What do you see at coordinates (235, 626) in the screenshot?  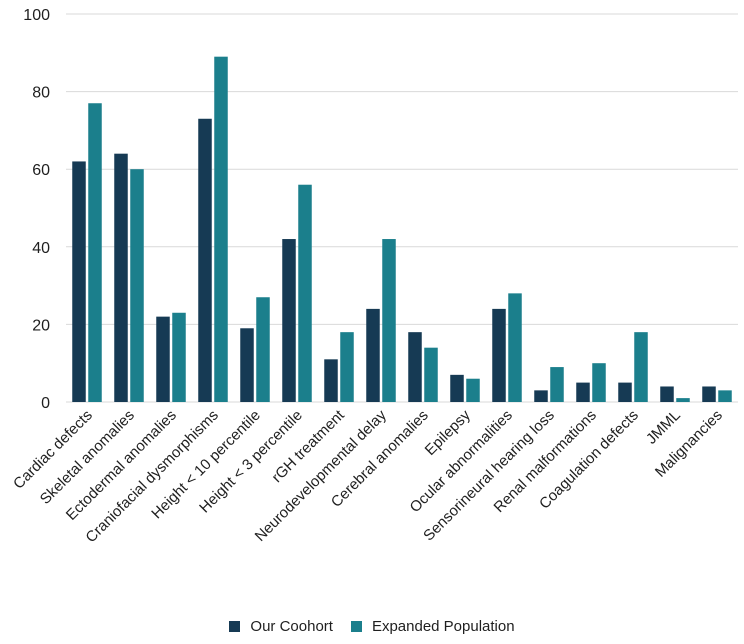 I see `legend-swatch-our-coohort` at bounding box center [235, 626].